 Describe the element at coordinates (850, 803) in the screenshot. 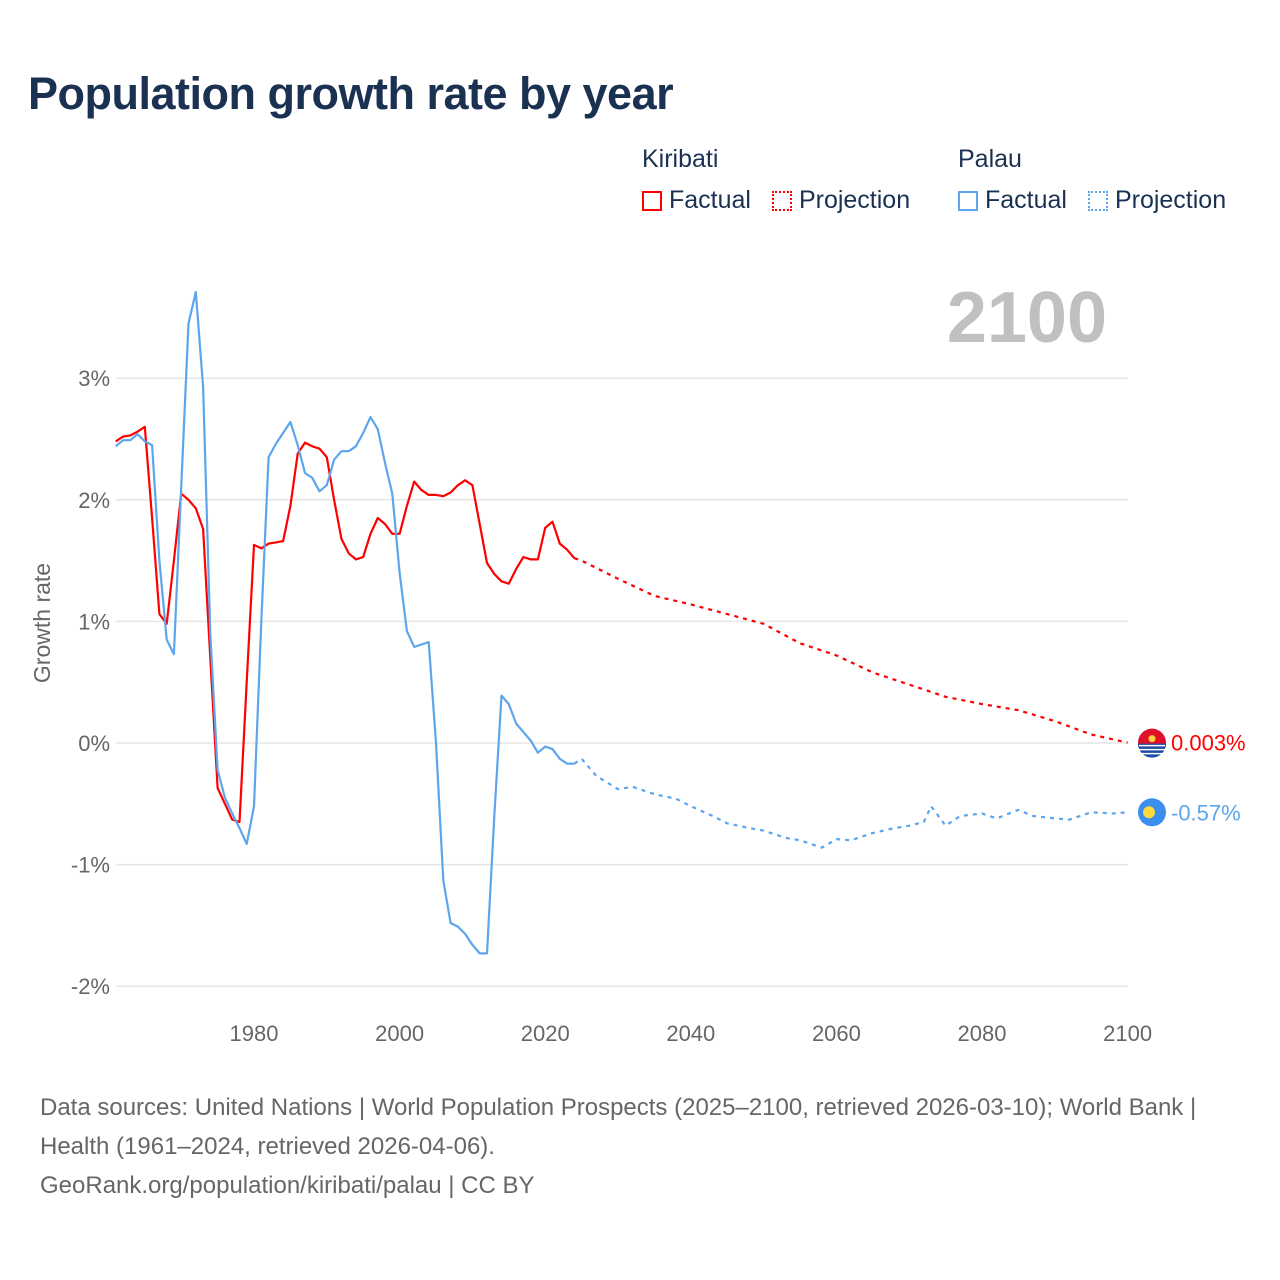

I see `series-palau-projection-line` at that location.